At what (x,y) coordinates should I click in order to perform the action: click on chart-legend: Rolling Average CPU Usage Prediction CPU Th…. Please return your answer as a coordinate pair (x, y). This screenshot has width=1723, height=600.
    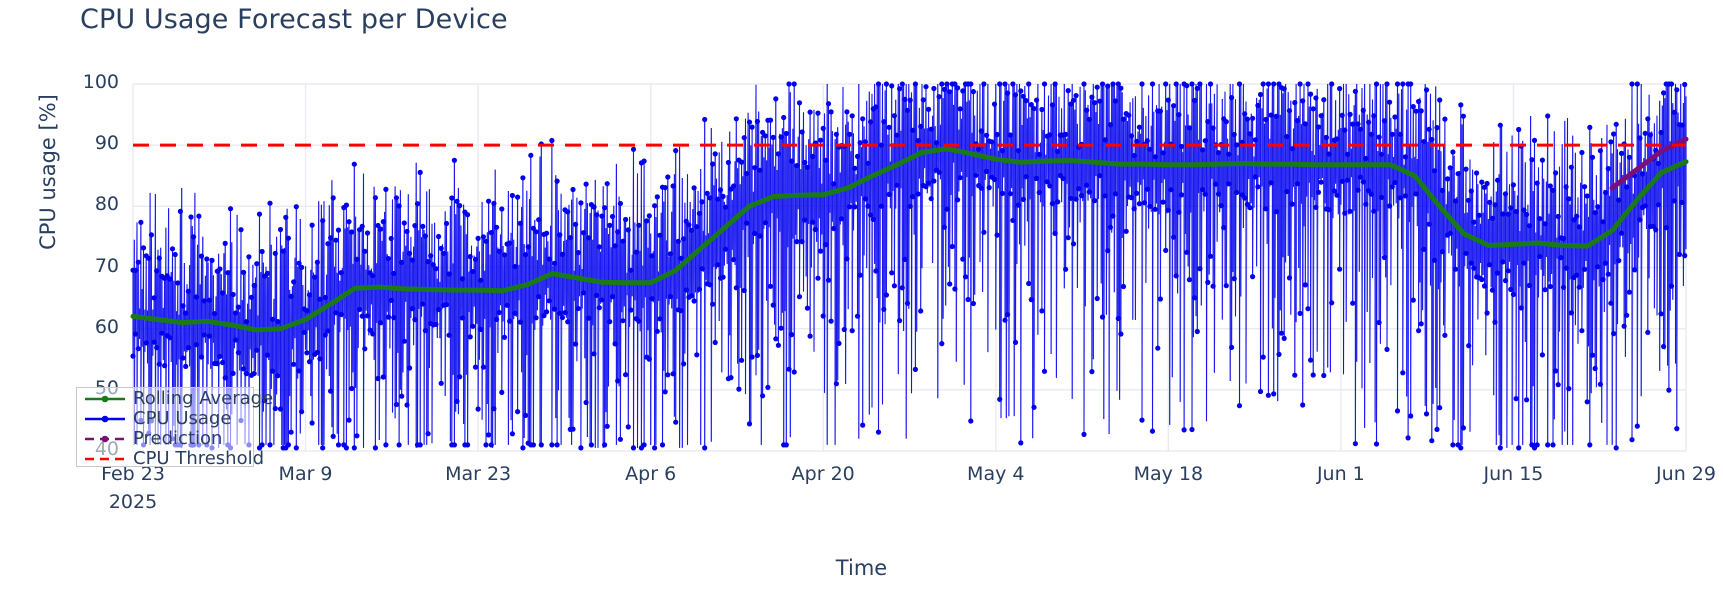
    Looking at the image, I should click on (174, 428).